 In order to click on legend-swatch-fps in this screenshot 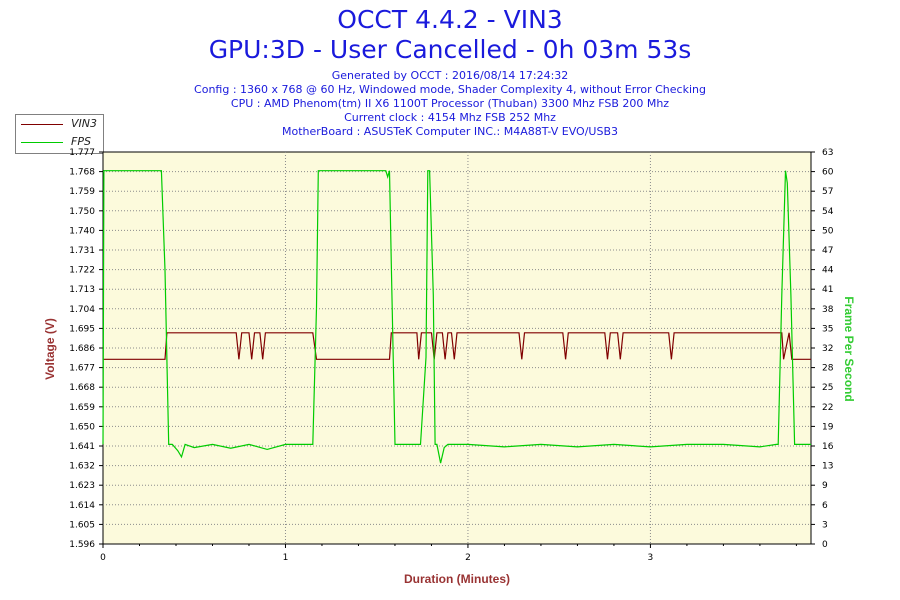, I will do `click(42, 142)`.